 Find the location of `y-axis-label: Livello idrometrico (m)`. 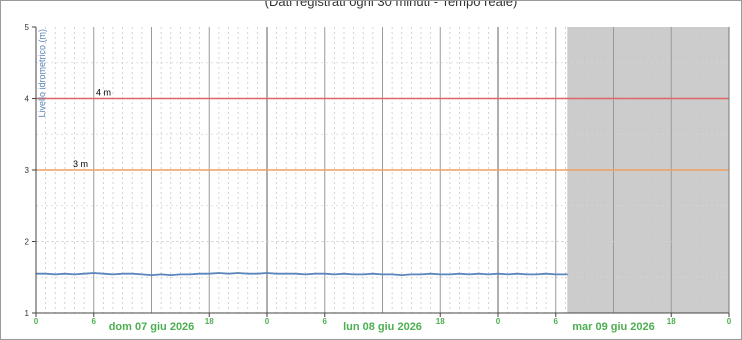

y-axis-label: Livello idrometrico (m) is located at coordinates (42, 73).